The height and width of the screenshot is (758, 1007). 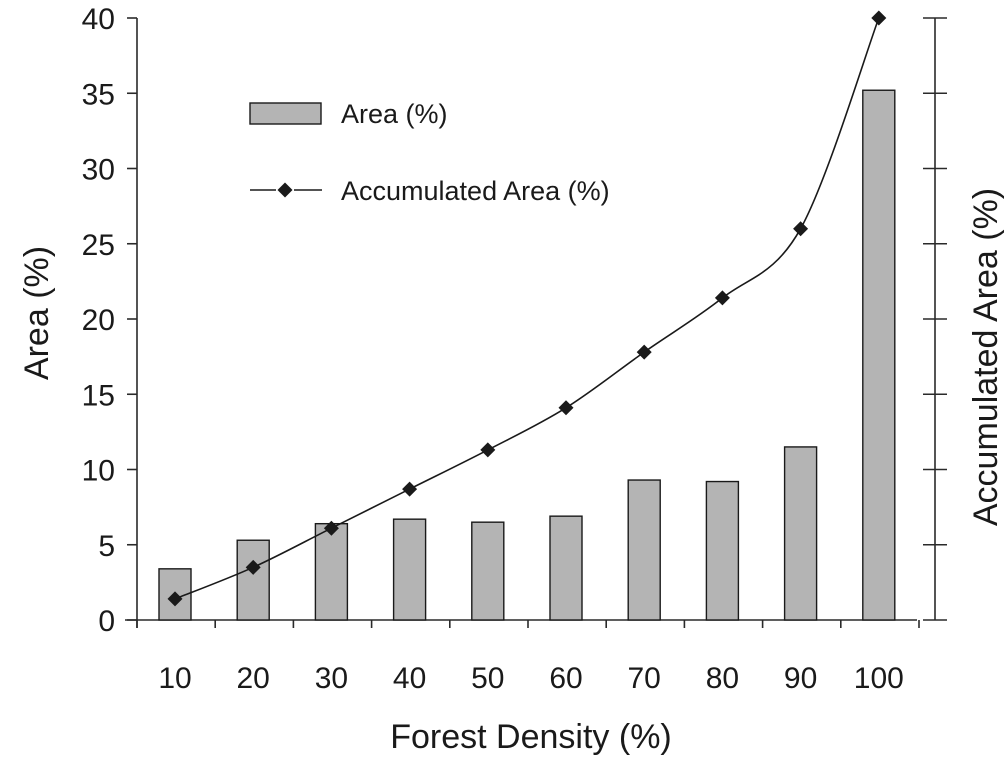 I want to click on y-axis-title: Area (%), so click(x=37, y=313).